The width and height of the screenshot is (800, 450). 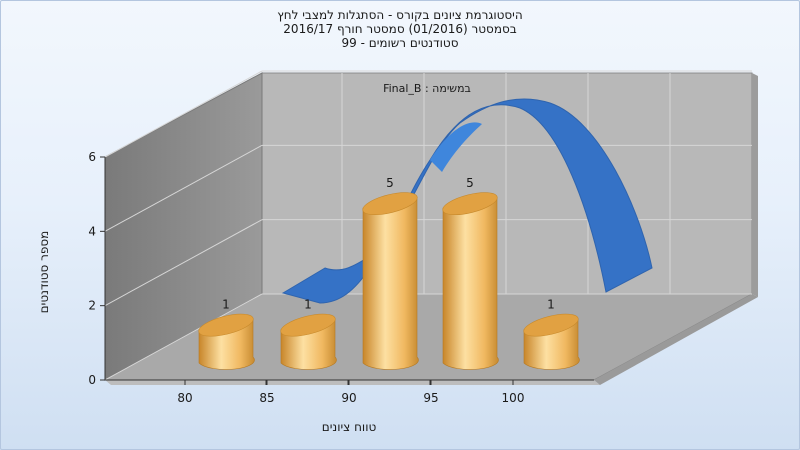 I want to click on back-wall-edge, so click(x=755, y=185).